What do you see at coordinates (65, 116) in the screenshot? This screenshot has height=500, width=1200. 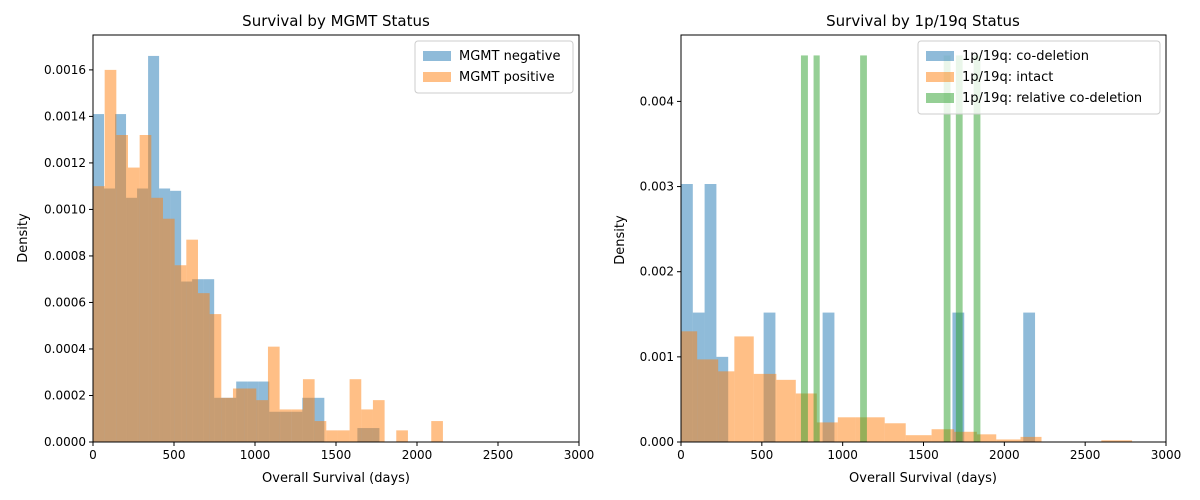 I see `y-tick-label: 0.0014` at bounding box center [65, 116].